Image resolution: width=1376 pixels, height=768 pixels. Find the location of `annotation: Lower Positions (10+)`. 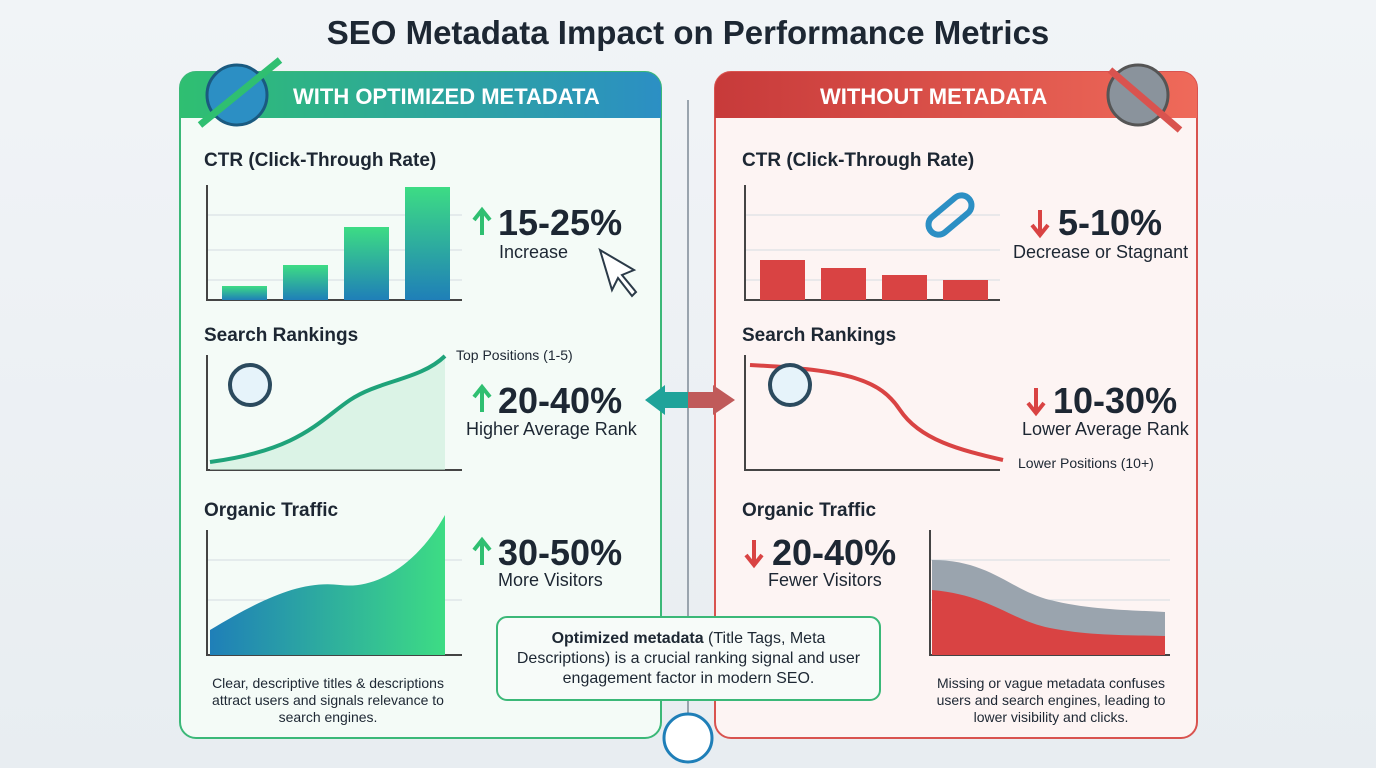

annotation: Lower Positions (10+) is located at coordinates (1086, 463).